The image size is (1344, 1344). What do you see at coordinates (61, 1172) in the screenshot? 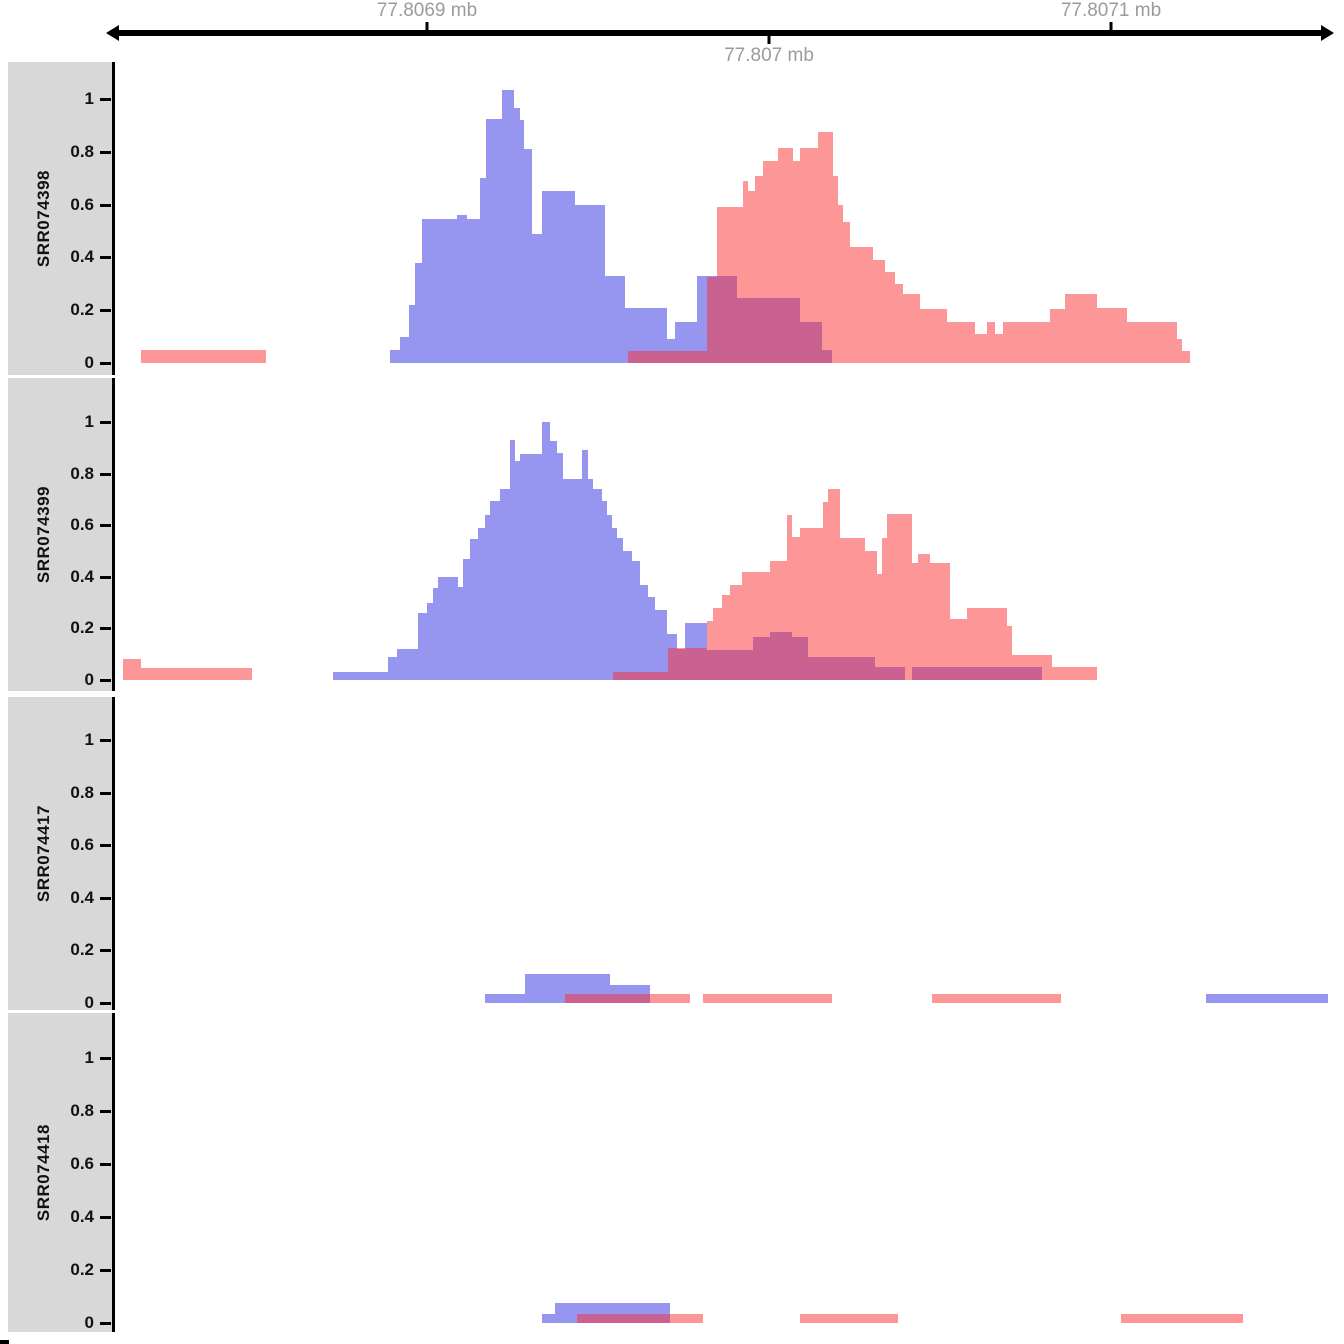
I see `track-sidebar: SRR074418` at bounding box center [61, 1172].